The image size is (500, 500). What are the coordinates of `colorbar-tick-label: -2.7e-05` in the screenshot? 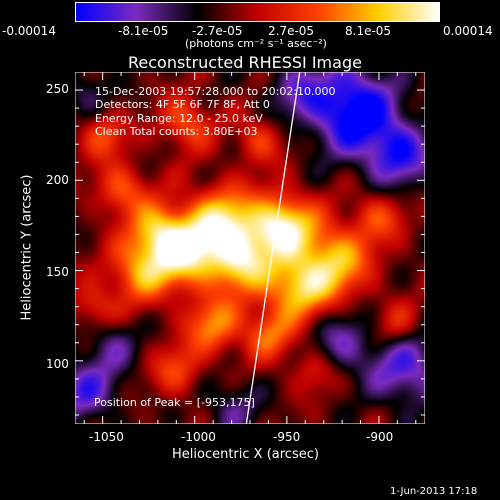 It's located at (217, 31).